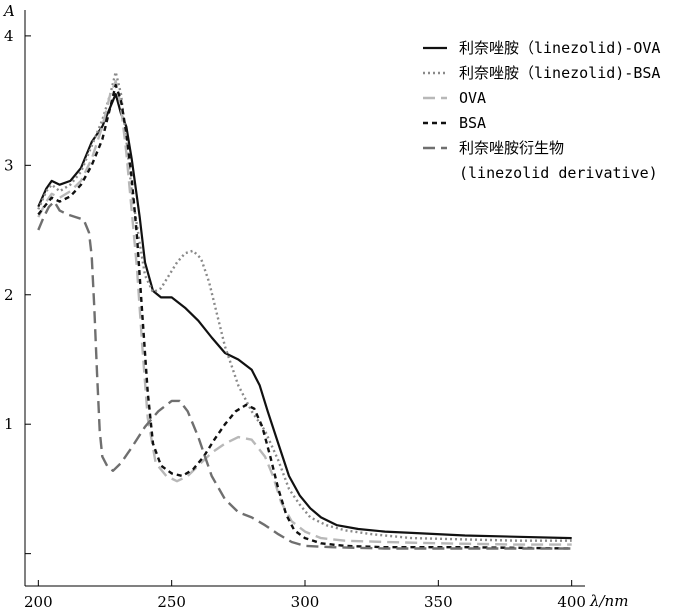  I want to click on y-tick-label: 1, so click(9, 424).